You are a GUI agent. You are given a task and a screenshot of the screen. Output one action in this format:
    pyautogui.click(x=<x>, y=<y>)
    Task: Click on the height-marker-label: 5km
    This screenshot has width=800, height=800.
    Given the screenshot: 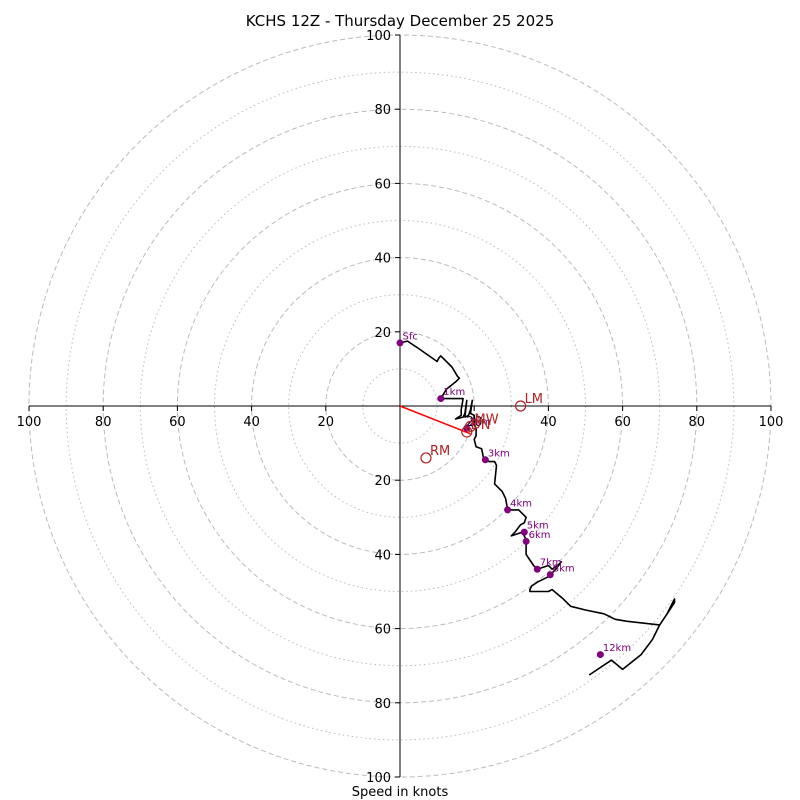 What is the action you would take?
    pyautogui.click(x=538, y=526)
    